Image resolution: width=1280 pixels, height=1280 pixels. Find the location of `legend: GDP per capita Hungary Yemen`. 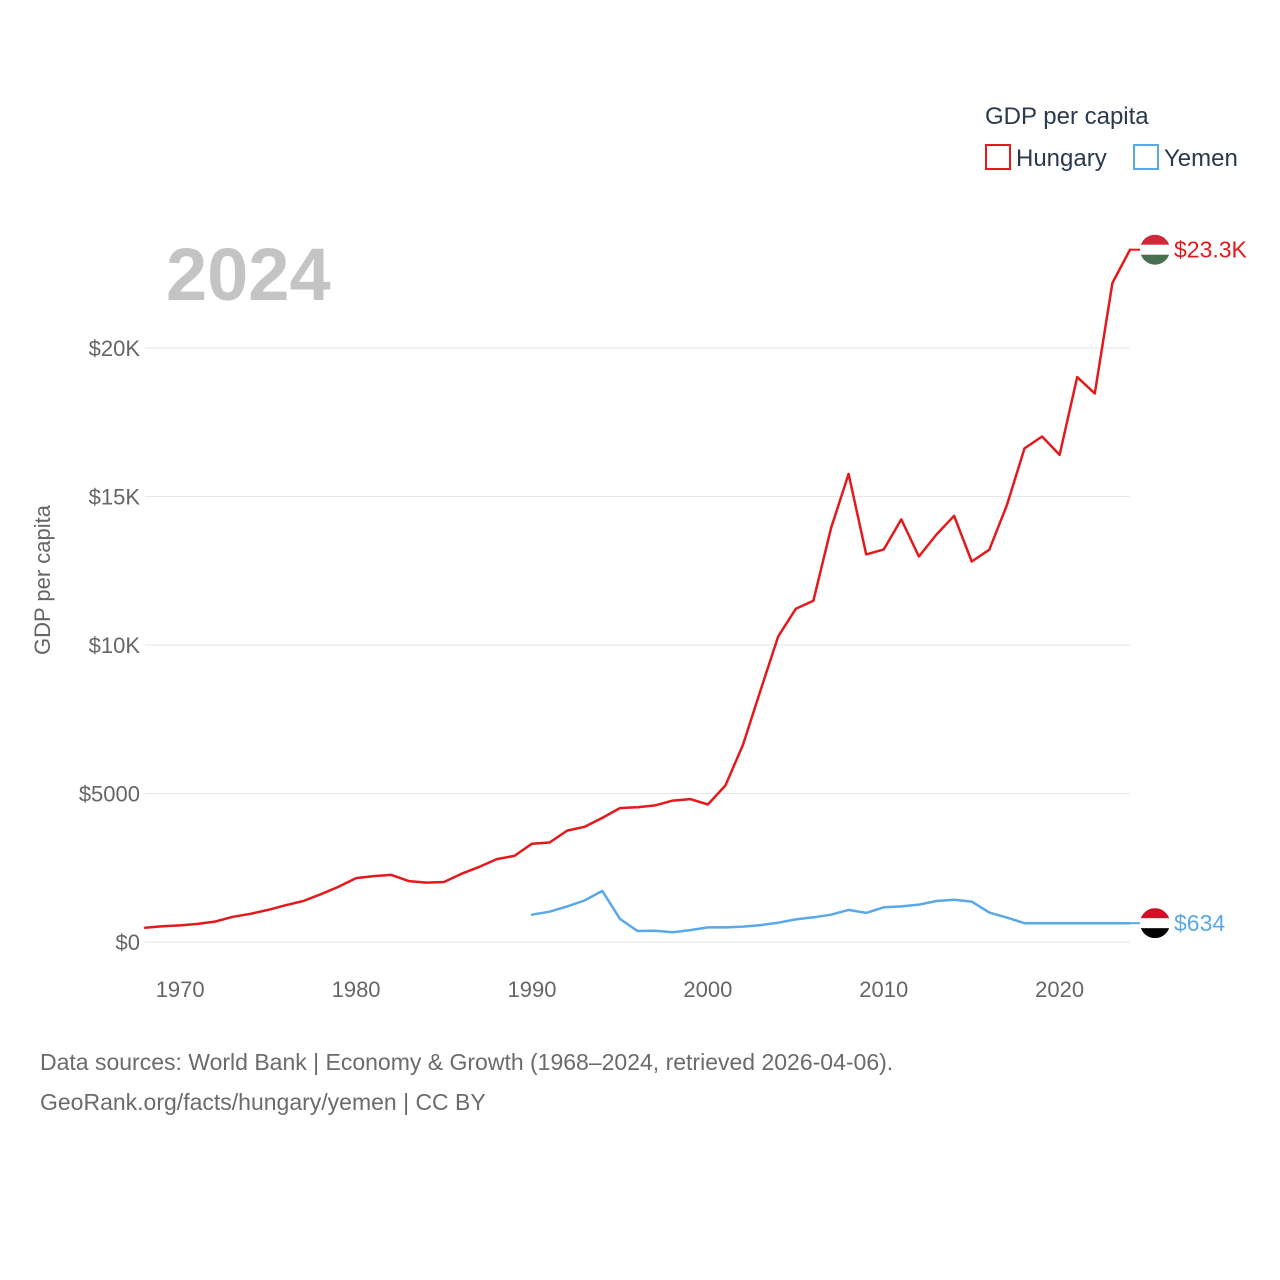

legend: GDP per capita Hungary Yemen is located at coordinates (1111, 137).